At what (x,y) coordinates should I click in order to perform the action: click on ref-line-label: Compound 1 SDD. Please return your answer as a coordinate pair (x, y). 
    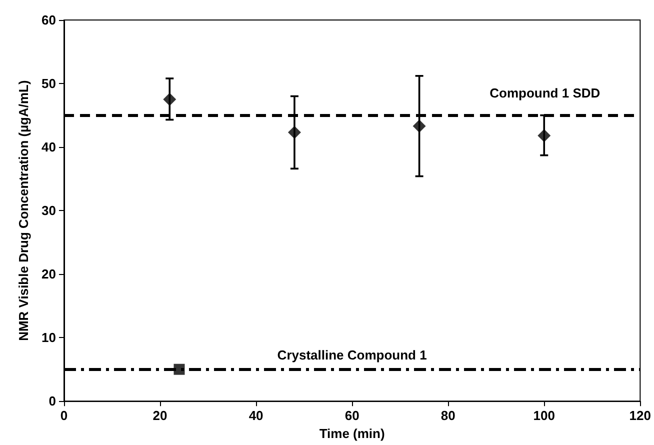
    Looking at the image, I should click on (545, 92).